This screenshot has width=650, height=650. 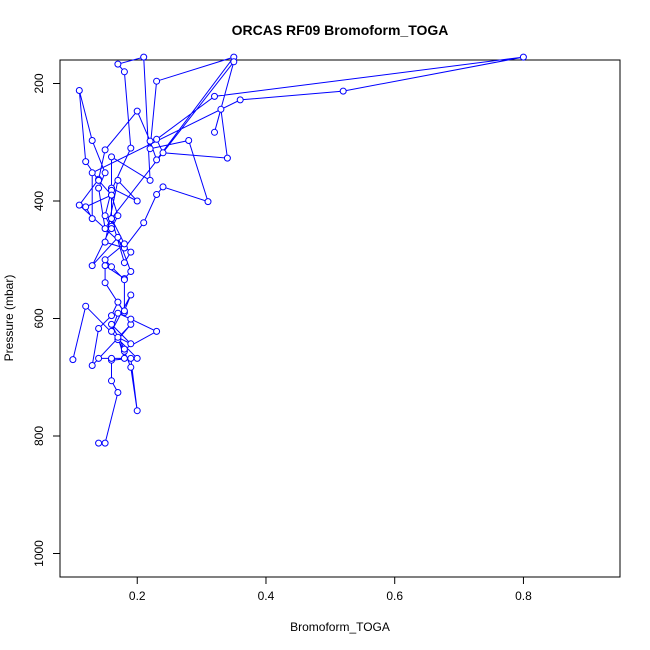 I want to click on y-tick-label: 1000, so click(x=39, y=553).